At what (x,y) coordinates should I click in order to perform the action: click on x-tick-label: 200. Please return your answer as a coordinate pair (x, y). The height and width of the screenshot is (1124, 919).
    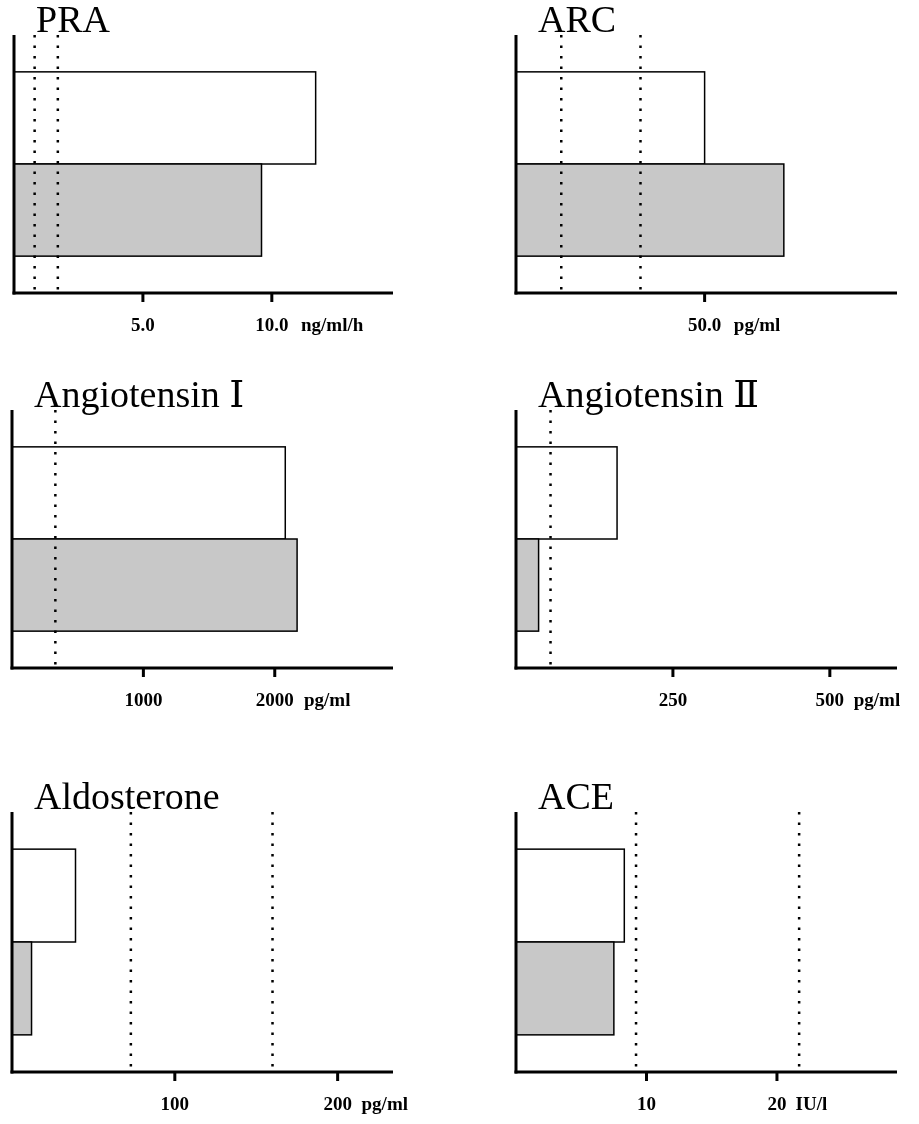
    Looking at the image, I should click on (337, 1103).